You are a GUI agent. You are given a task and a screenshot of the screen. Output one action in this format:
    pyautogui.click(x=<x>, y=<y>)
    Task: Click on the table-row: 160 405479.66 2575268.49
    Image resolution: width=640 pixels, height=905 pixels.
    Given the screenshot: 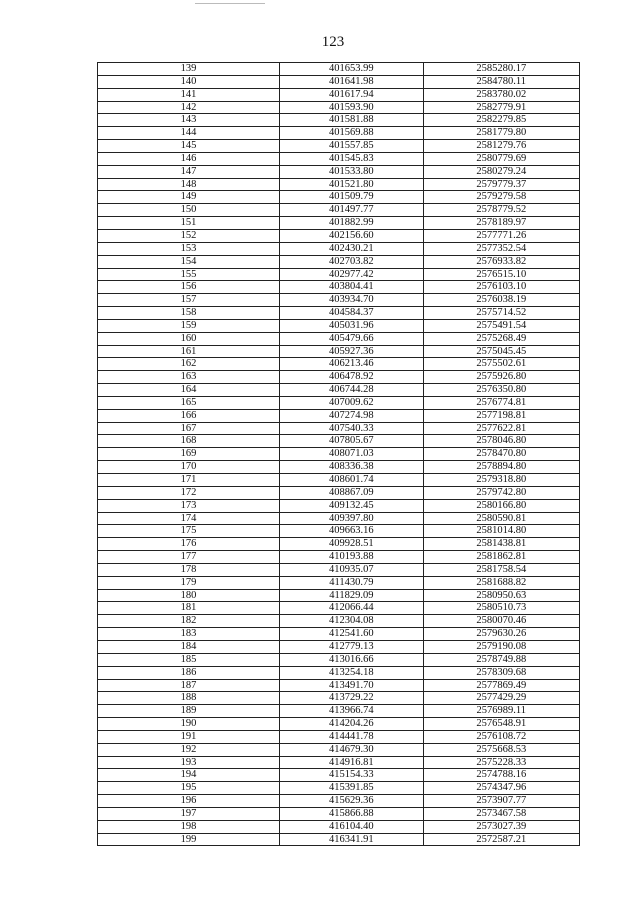 What is the action you would take?
    pyautogui.click(x=338, y=338)
    